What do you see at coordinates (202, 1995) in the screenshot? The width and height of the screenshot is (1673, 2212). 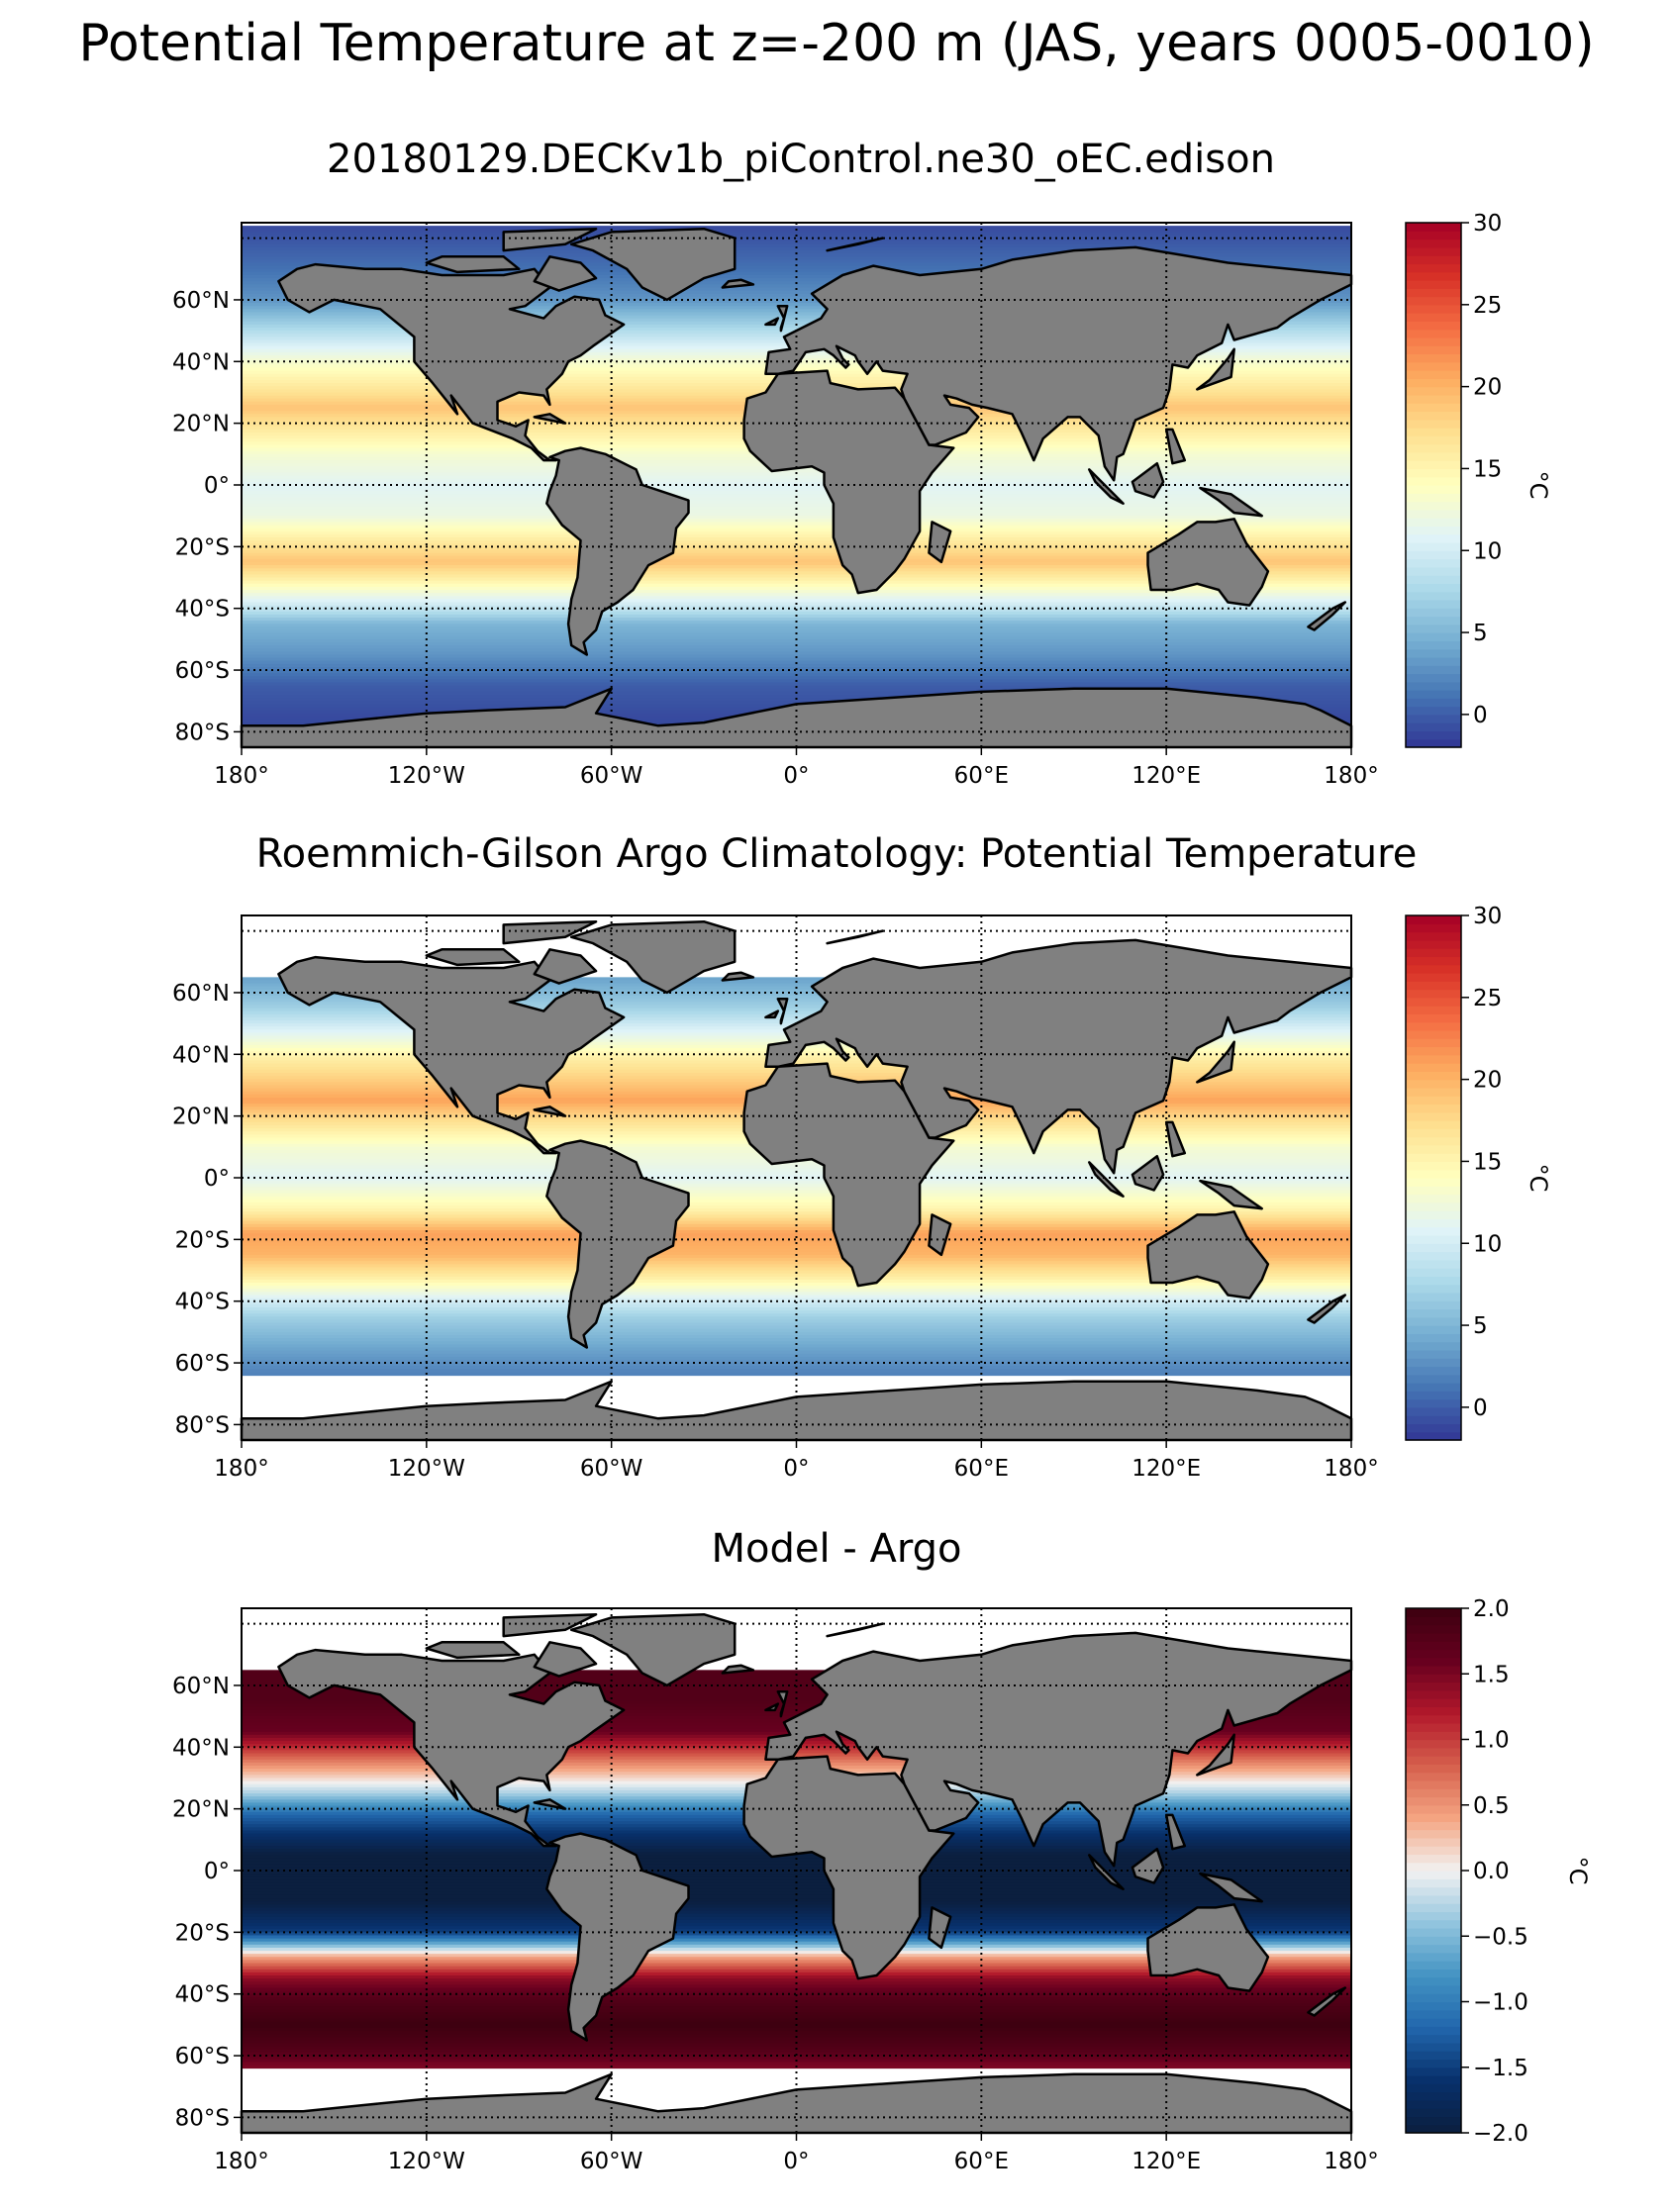 I see `y-tick-label: 40°S` at bounding box center [202, 1995].